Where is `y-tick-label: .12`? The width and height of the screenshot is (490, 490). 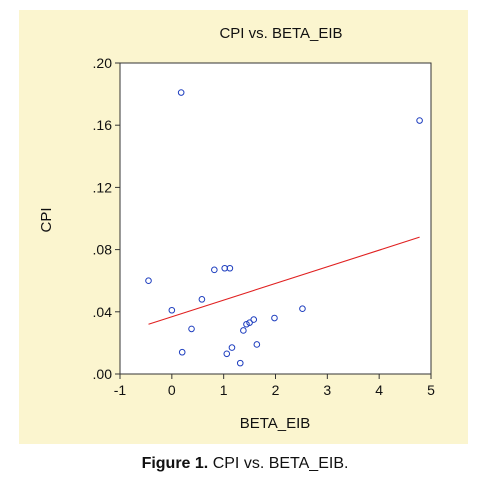
y-tick-label: .12 is located at coordinates (103, 187).